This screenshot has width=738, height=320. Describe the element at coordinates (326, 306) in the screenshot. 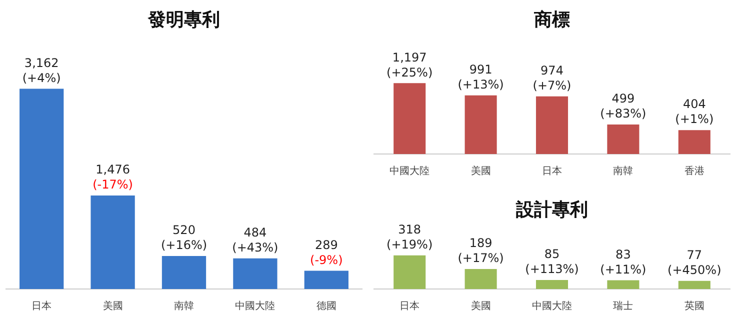

I see `x-tick-label: 德國` at that location.